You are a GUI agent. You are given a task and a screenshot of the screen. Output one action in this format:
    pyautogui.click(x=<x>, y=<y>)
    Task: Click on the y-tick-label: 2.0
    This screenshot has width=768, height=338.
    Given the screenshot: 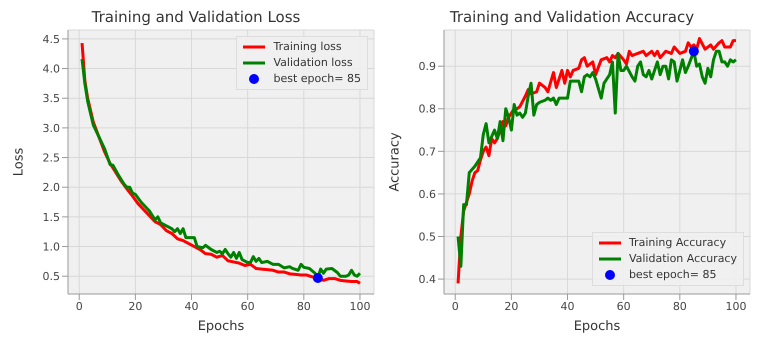 What is the action you would take?
    pyautogui.click(x=51, y=187)
    